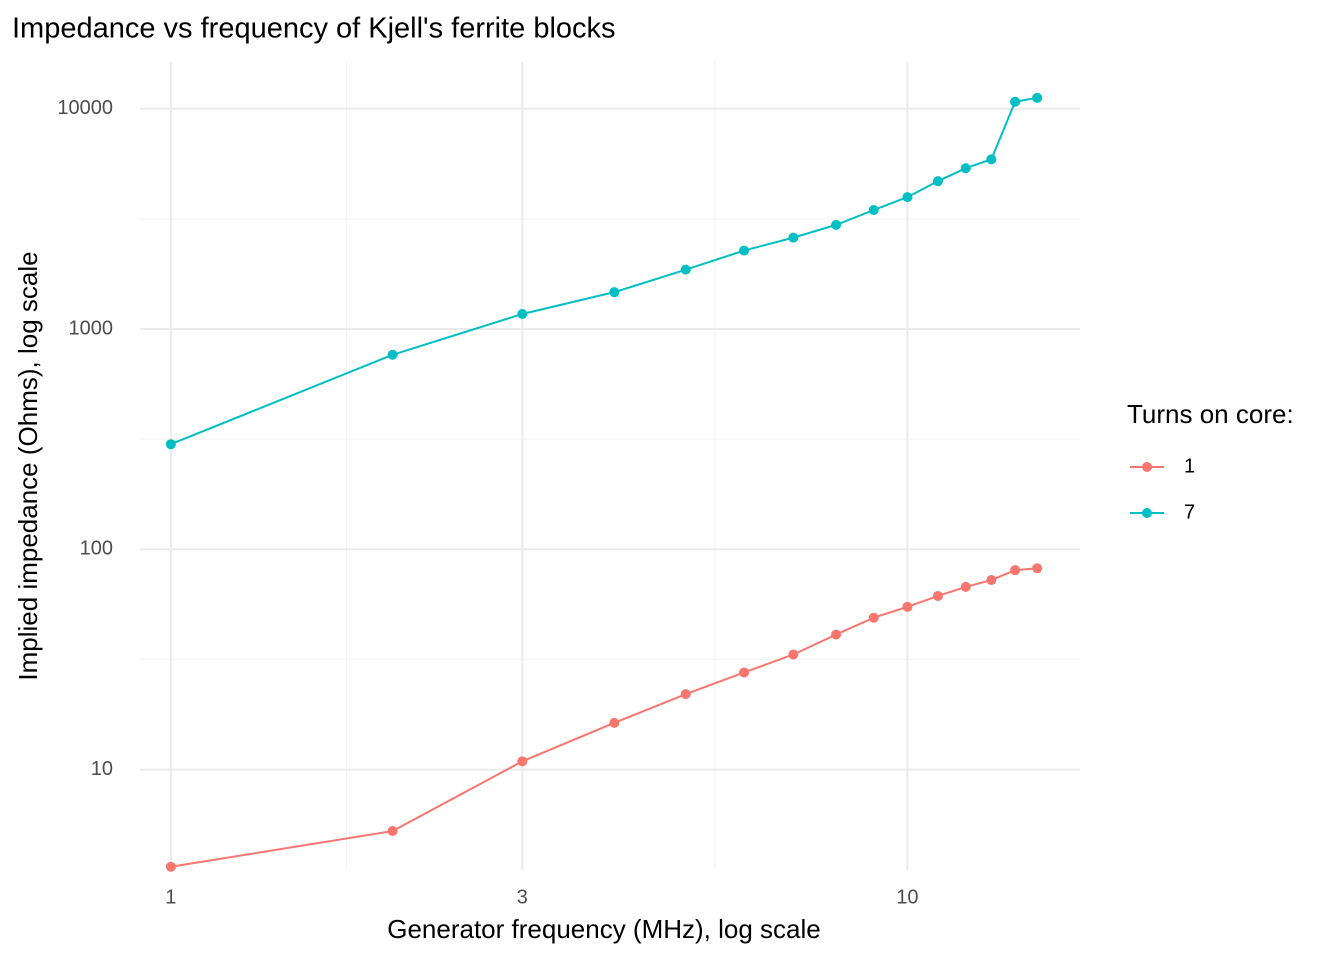  I want to click on y-tick-label: 100, so click(96, 549).